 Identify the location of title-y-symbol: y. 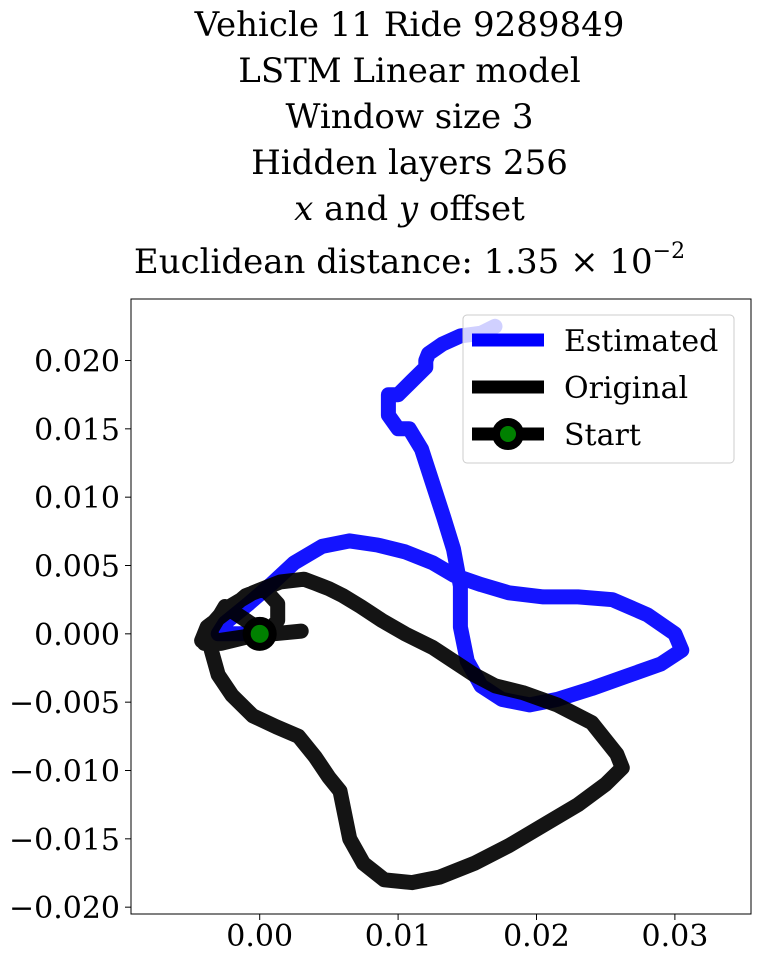
(408, 209).